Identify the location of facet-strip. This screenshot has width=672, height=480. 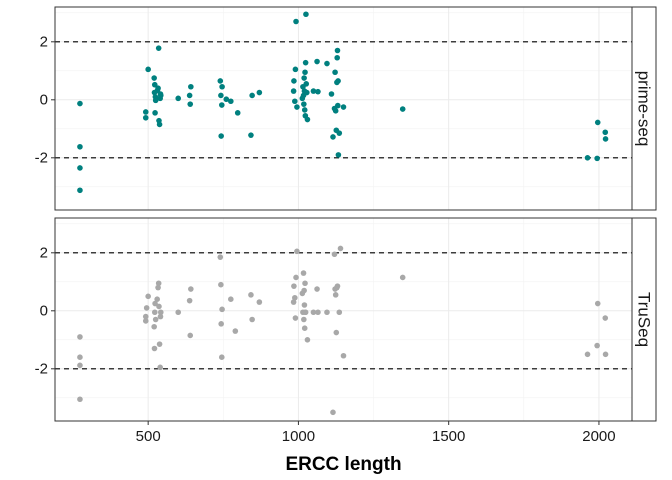
(644, 108).